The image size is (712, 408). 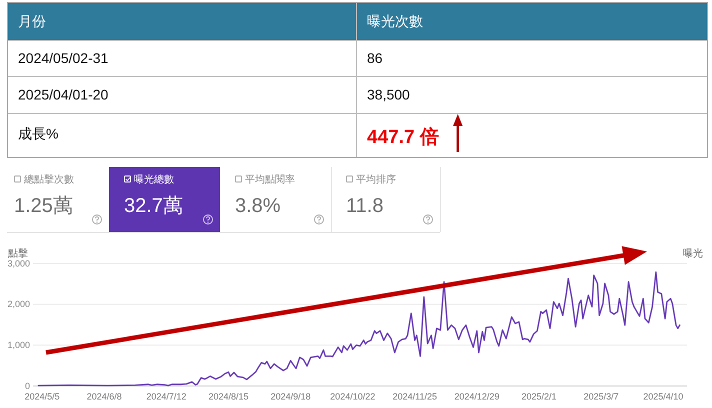 I want to click on y-tick-label: 3,000, so click(x=18, y=263).